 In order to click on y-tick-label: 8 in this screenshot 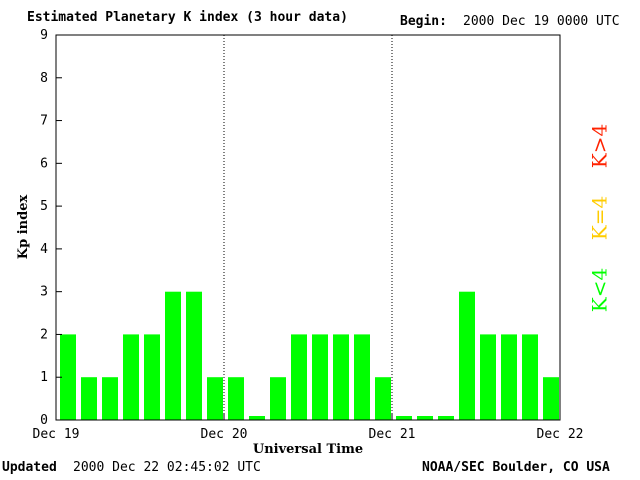, I will do `click(44, 78)`.